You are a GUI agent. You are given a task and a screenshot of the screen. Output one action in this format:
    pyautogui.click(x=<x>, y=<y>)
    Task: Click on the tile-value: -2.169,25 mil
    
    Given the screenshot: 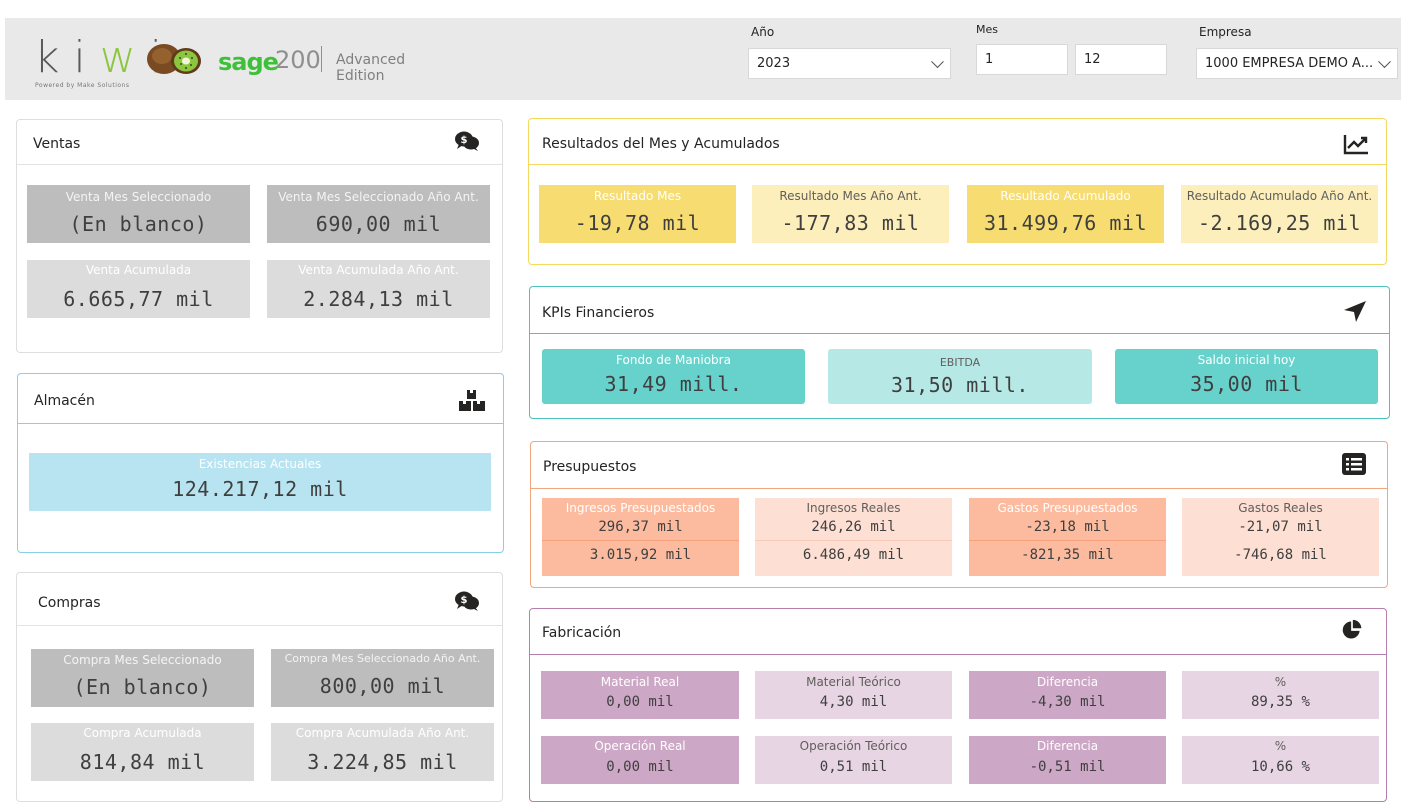 What is the action you would take?
    pyautogui.click(x=1279, y=223)
    